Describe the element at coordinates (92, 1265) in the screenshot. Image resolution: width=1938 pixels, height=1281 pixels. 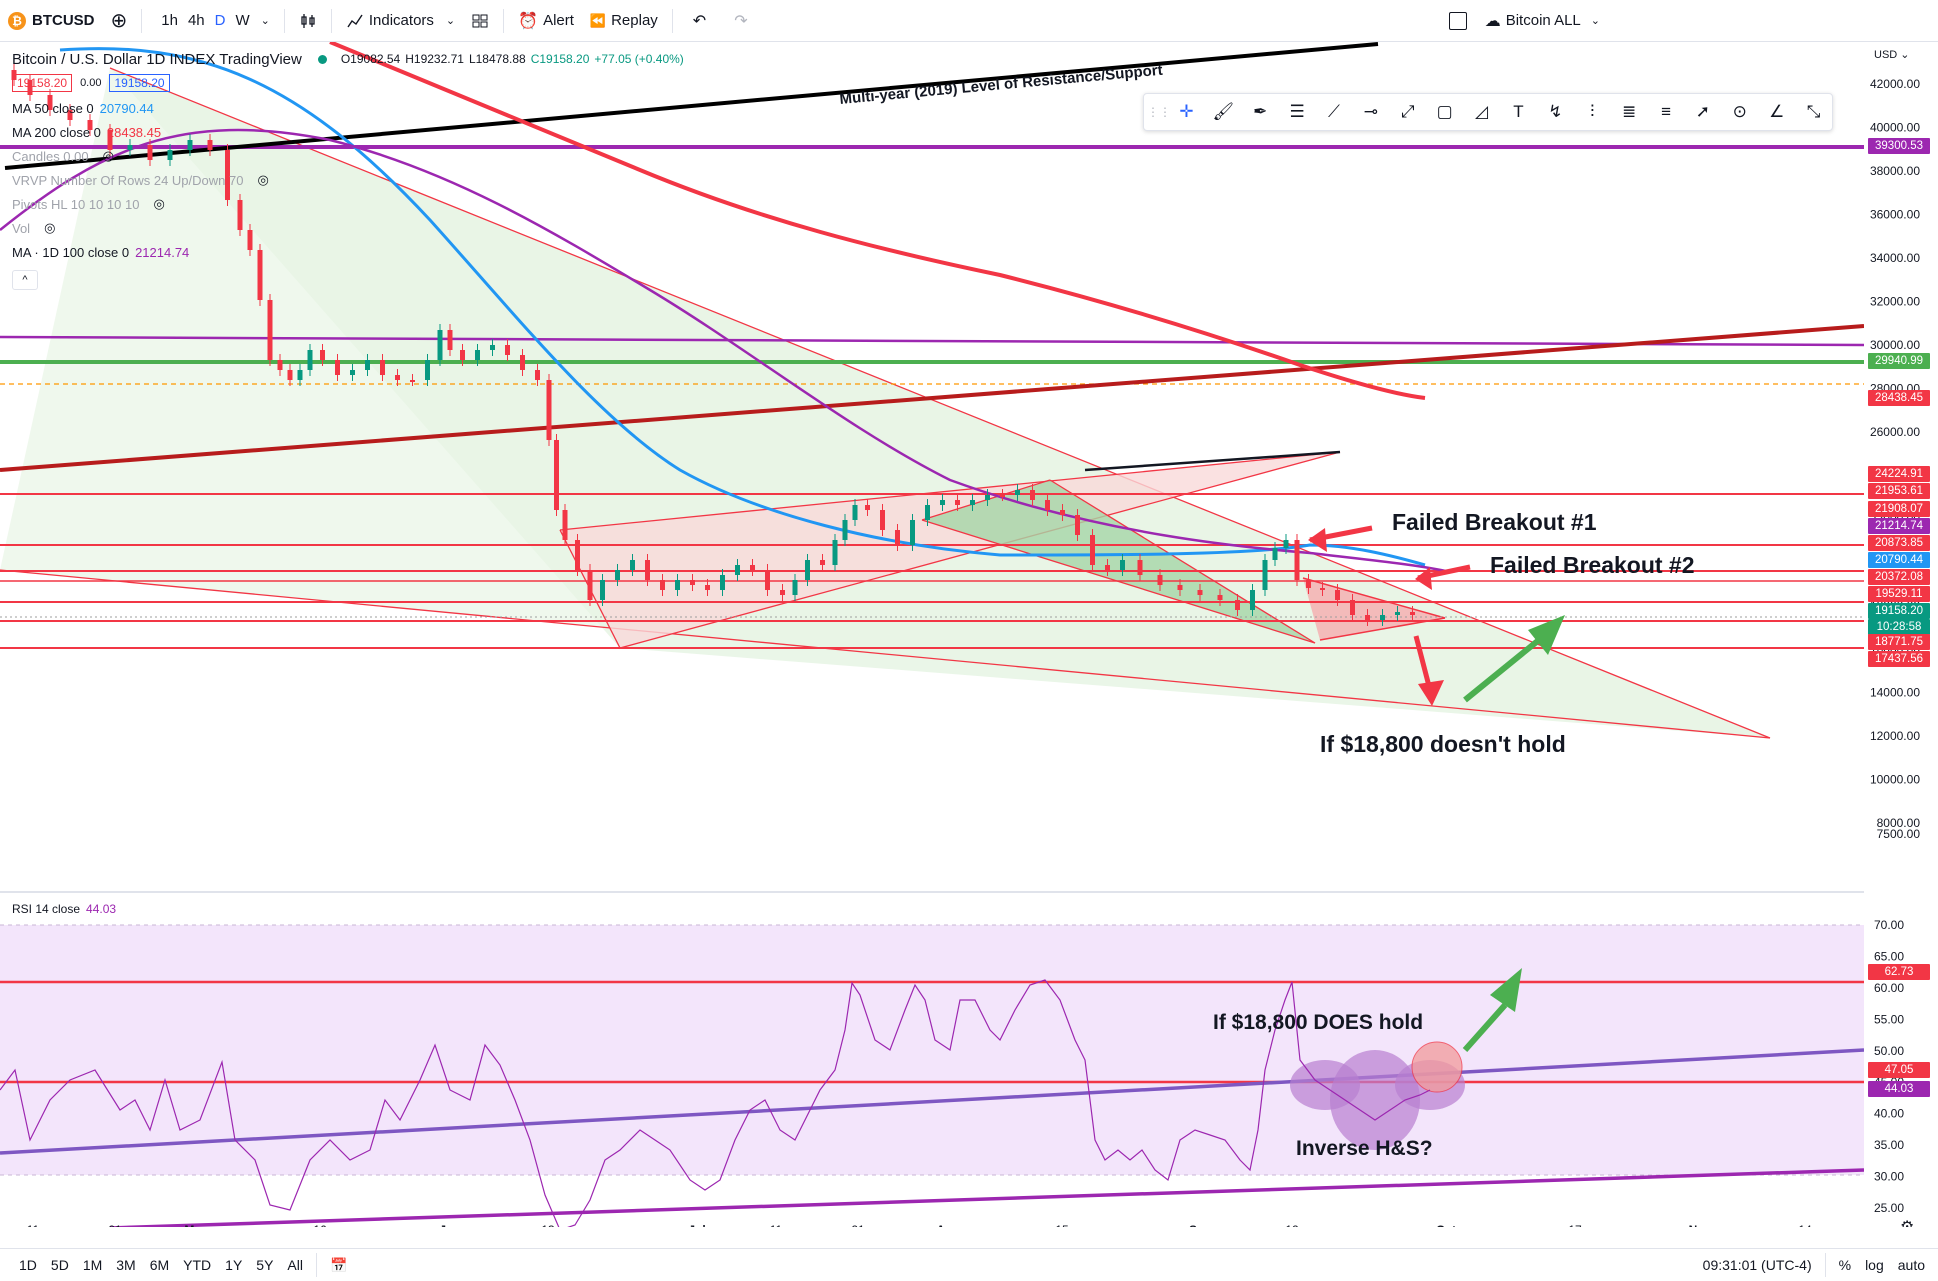
I see `range-button: 1M` at that location.